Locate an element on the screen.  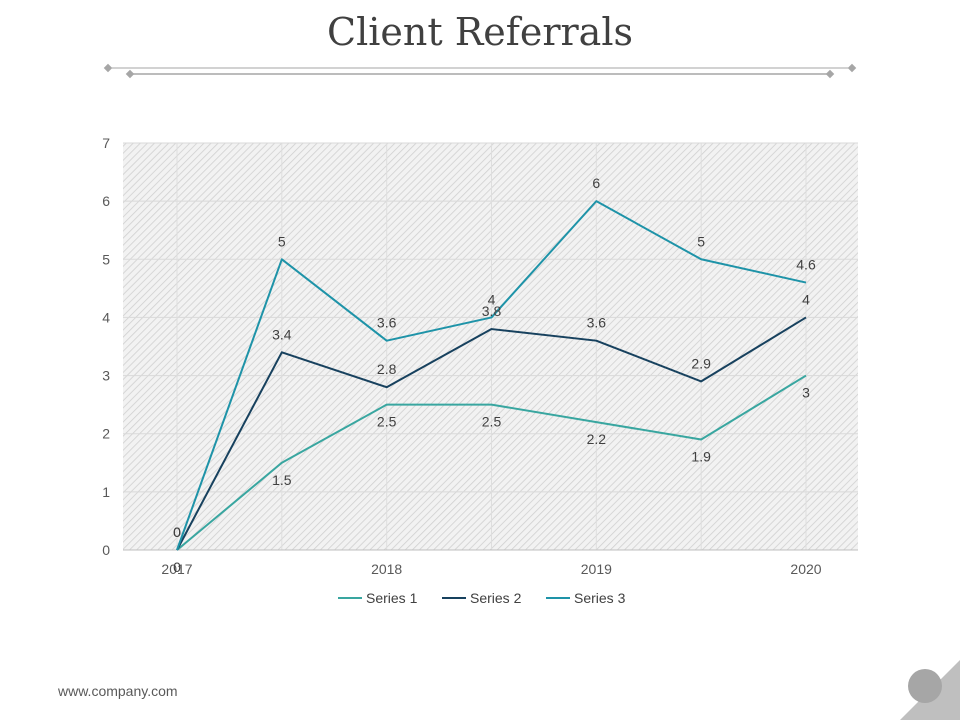
data-label: 4.6 is located at coordinates (806, 265).